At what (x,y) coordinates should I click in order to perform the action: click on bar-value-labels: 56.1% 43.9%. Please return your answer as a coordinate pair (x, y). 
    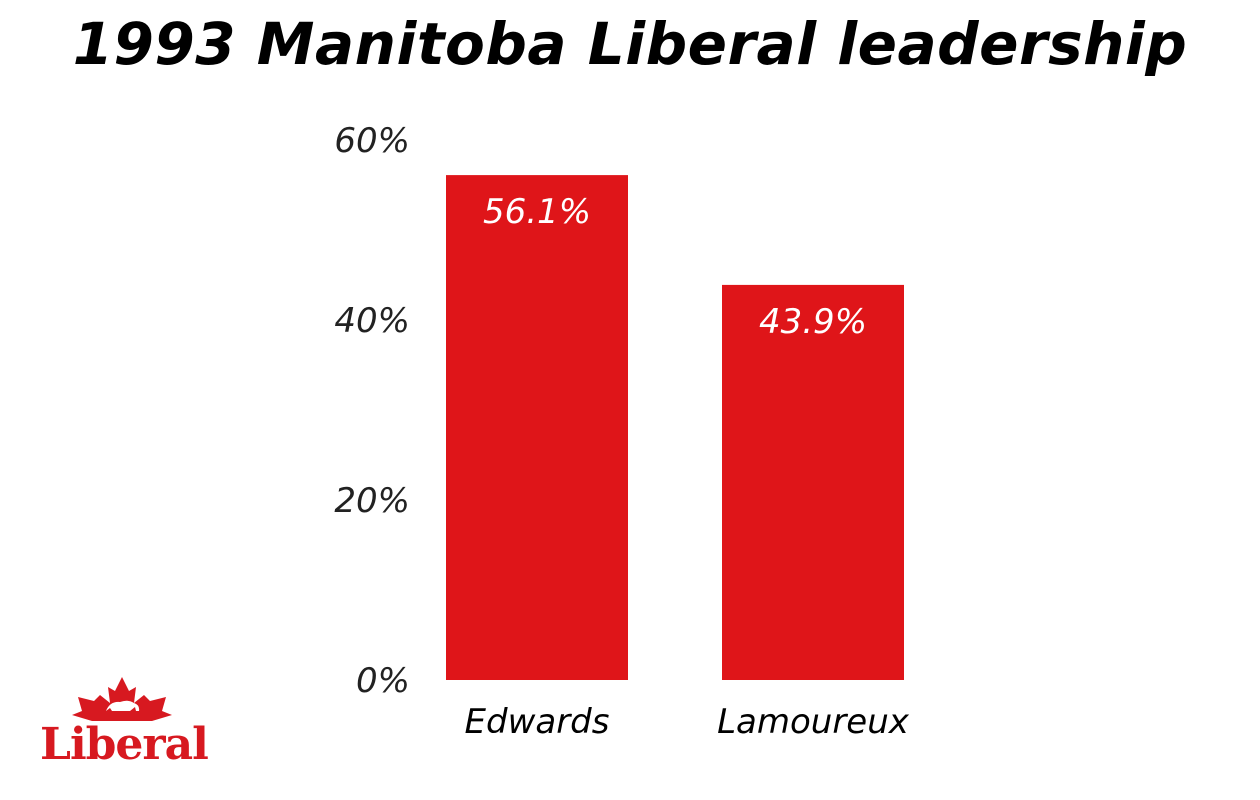
    Looking at the image, I should click on (675, 267).